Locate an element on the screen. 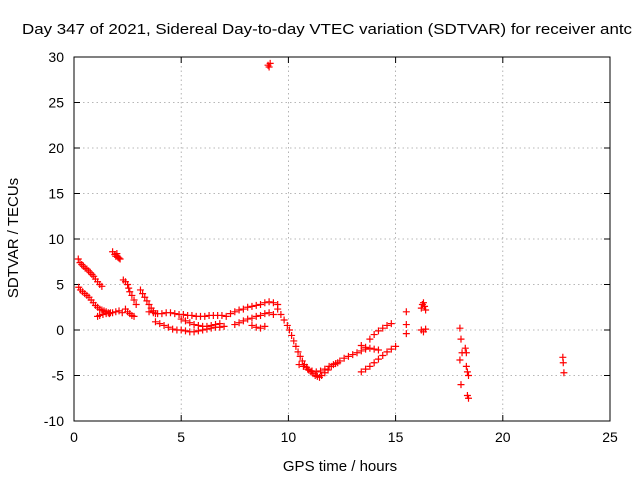  x-tick-label: 5 is located at coordinates (181, 437).